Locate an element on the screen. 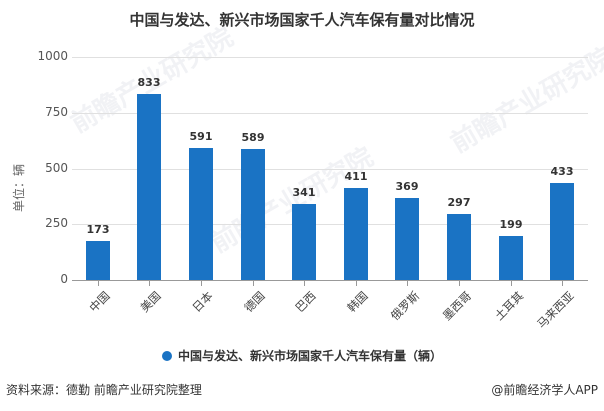  data-label: 173 is located at coordinates (98, 229).